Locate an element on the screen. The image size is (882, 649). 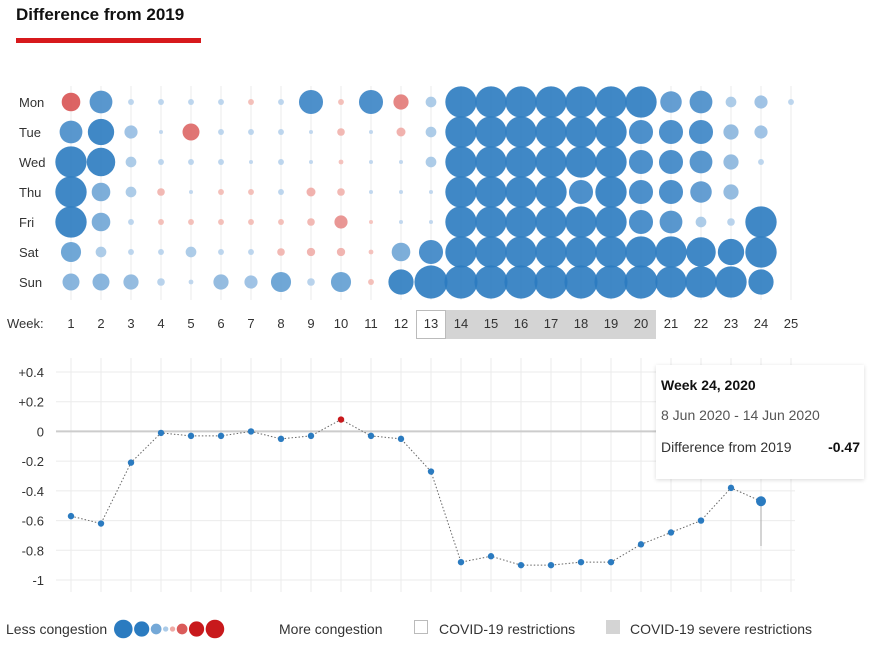
legend-less-label: Less congestion is located at coordinates (57, 629).